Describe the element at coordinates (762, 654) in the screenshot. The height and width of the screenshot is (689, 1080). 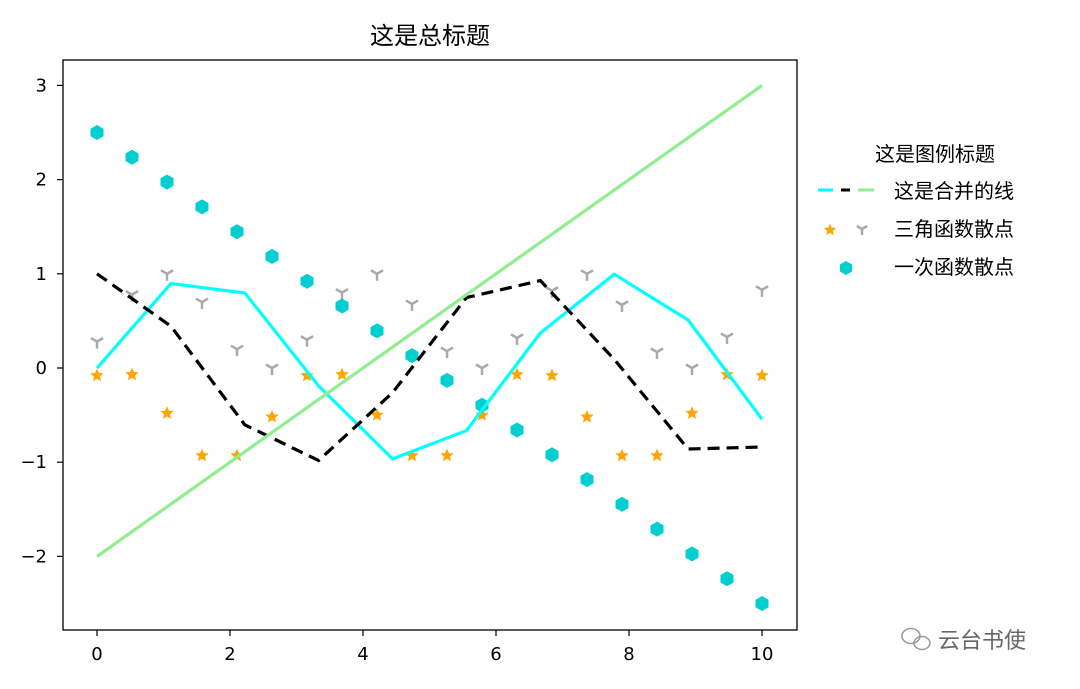
I see `x-tick-label: 10` at that location.